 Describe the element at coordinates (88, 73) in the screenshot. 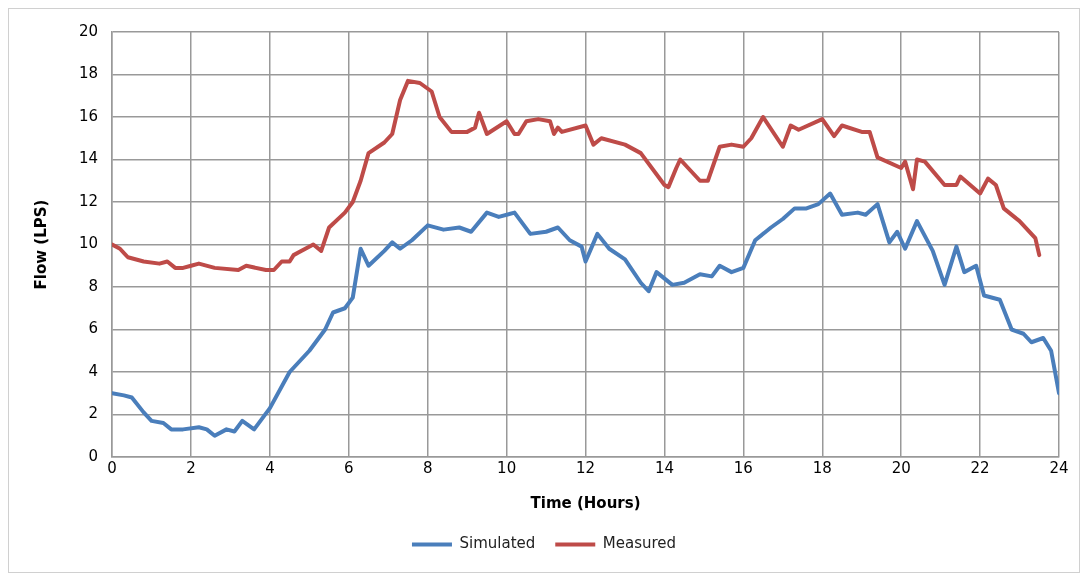

I see `y-tick-label: 18` at that location.